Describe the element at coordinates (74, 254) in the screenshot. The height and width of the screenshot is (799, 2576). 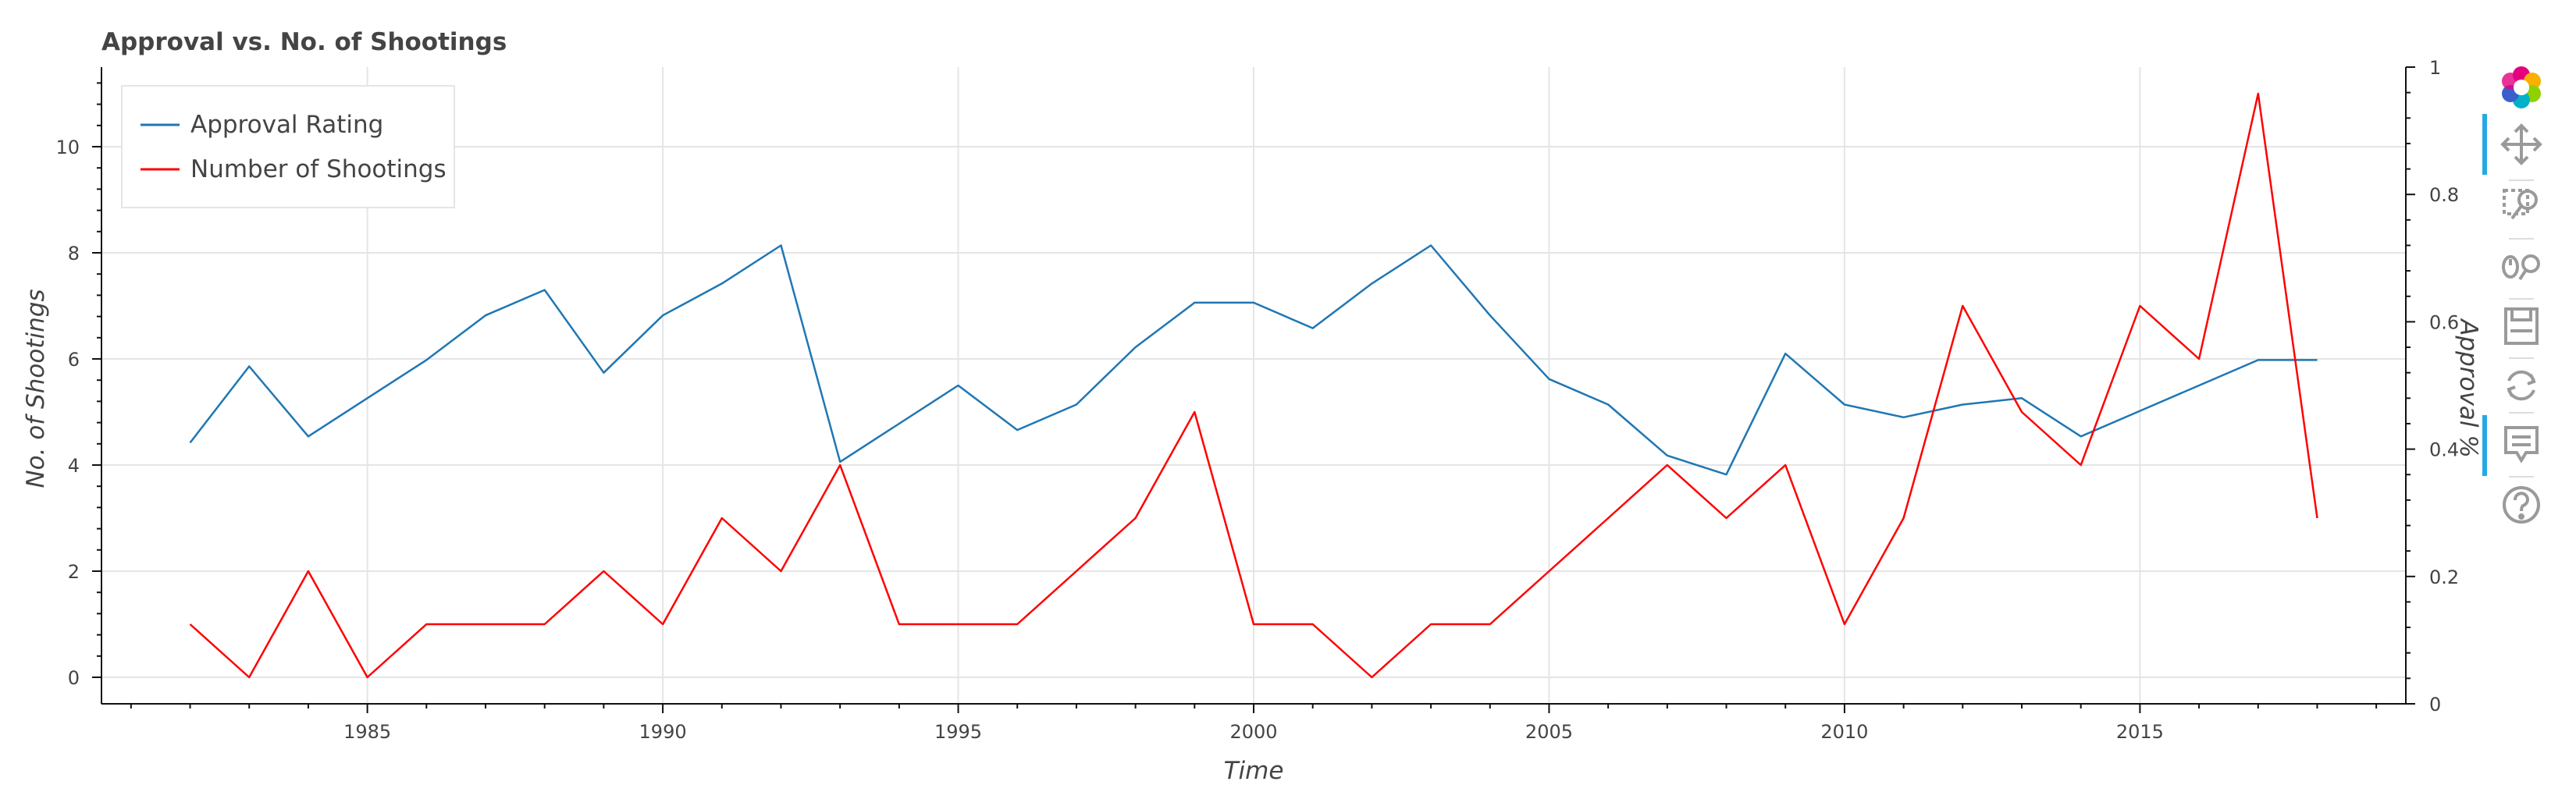
I see `y-tick-label: 8` at that location.